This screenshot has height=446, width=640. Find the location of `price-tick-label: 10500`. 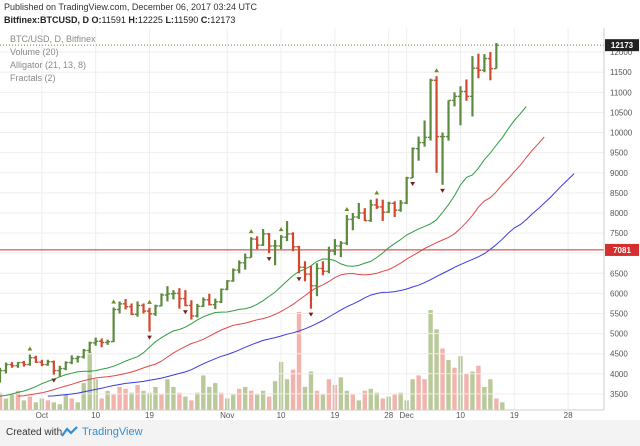

price-tick-label: 10500 is located at coordinates (621, 112).